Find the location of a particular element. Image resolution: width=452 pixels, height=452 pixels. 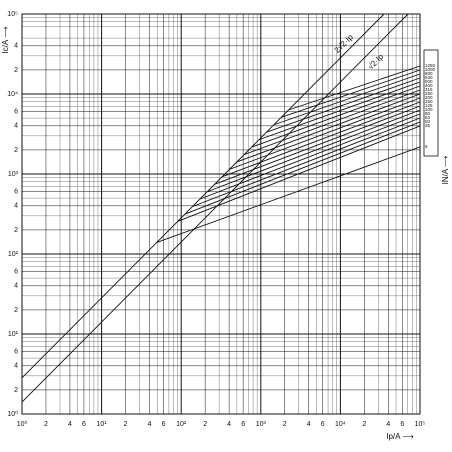

legend-entry: 400 is located at coordinates (429, 85).